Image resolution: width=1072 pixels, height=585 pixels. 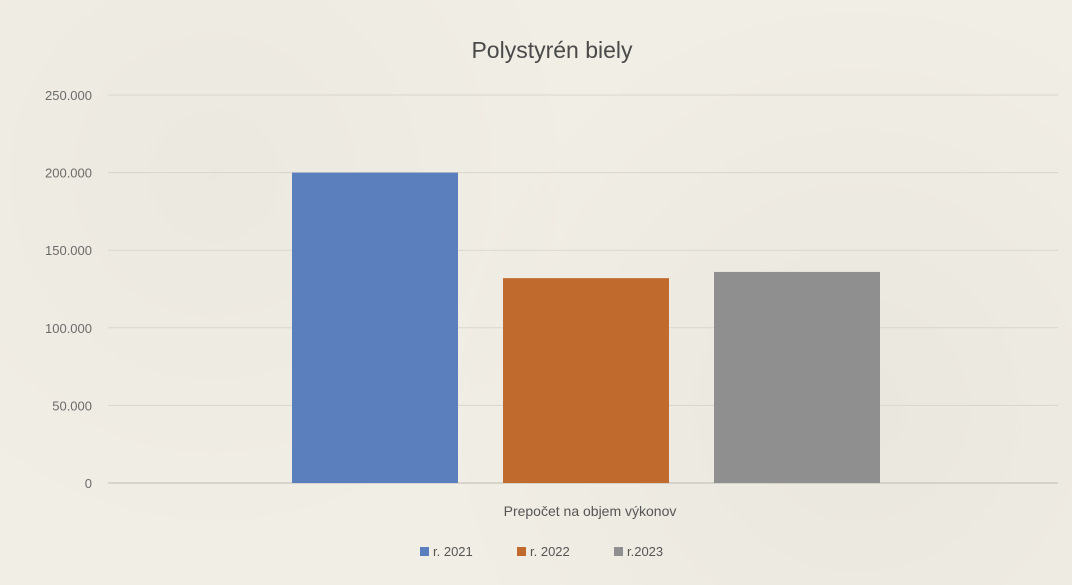 I want to click on x-category-label: Prepočet na objem výkonov, so click(x=590, y=511).